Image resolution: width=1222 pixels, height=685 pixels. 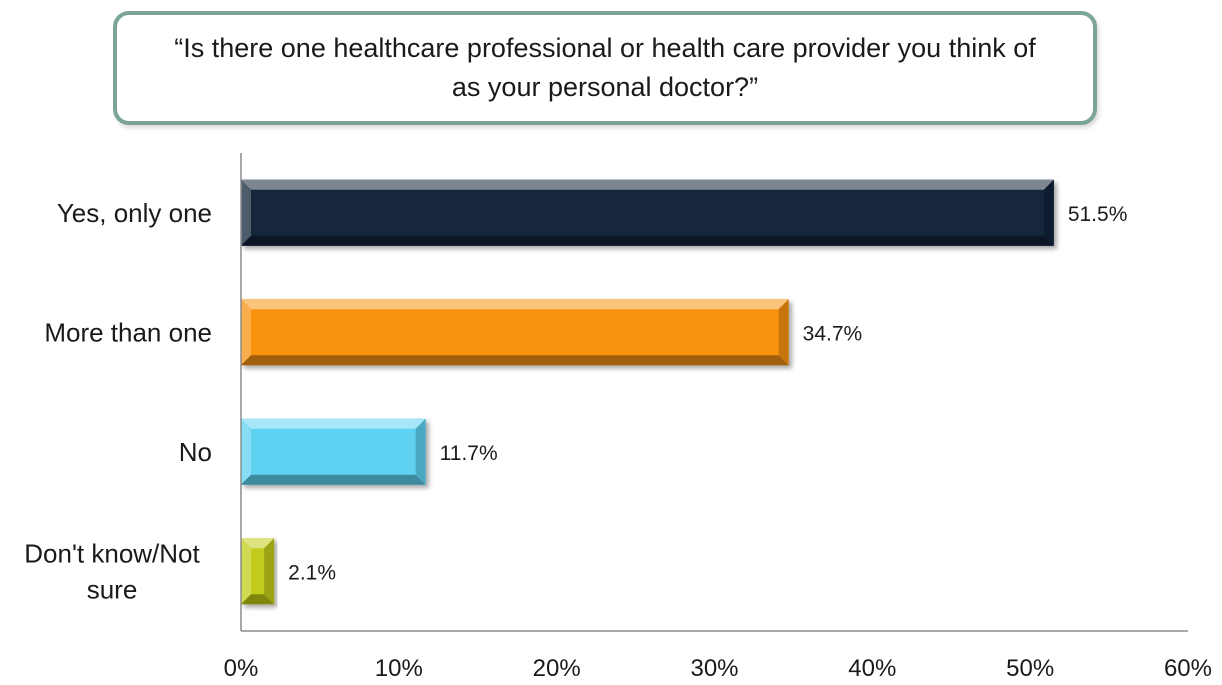 What do you see at coordinates (112, 571) in the screenshot?
I see `category-label: Don't know/Not sure` at bounding box center [112, 571].